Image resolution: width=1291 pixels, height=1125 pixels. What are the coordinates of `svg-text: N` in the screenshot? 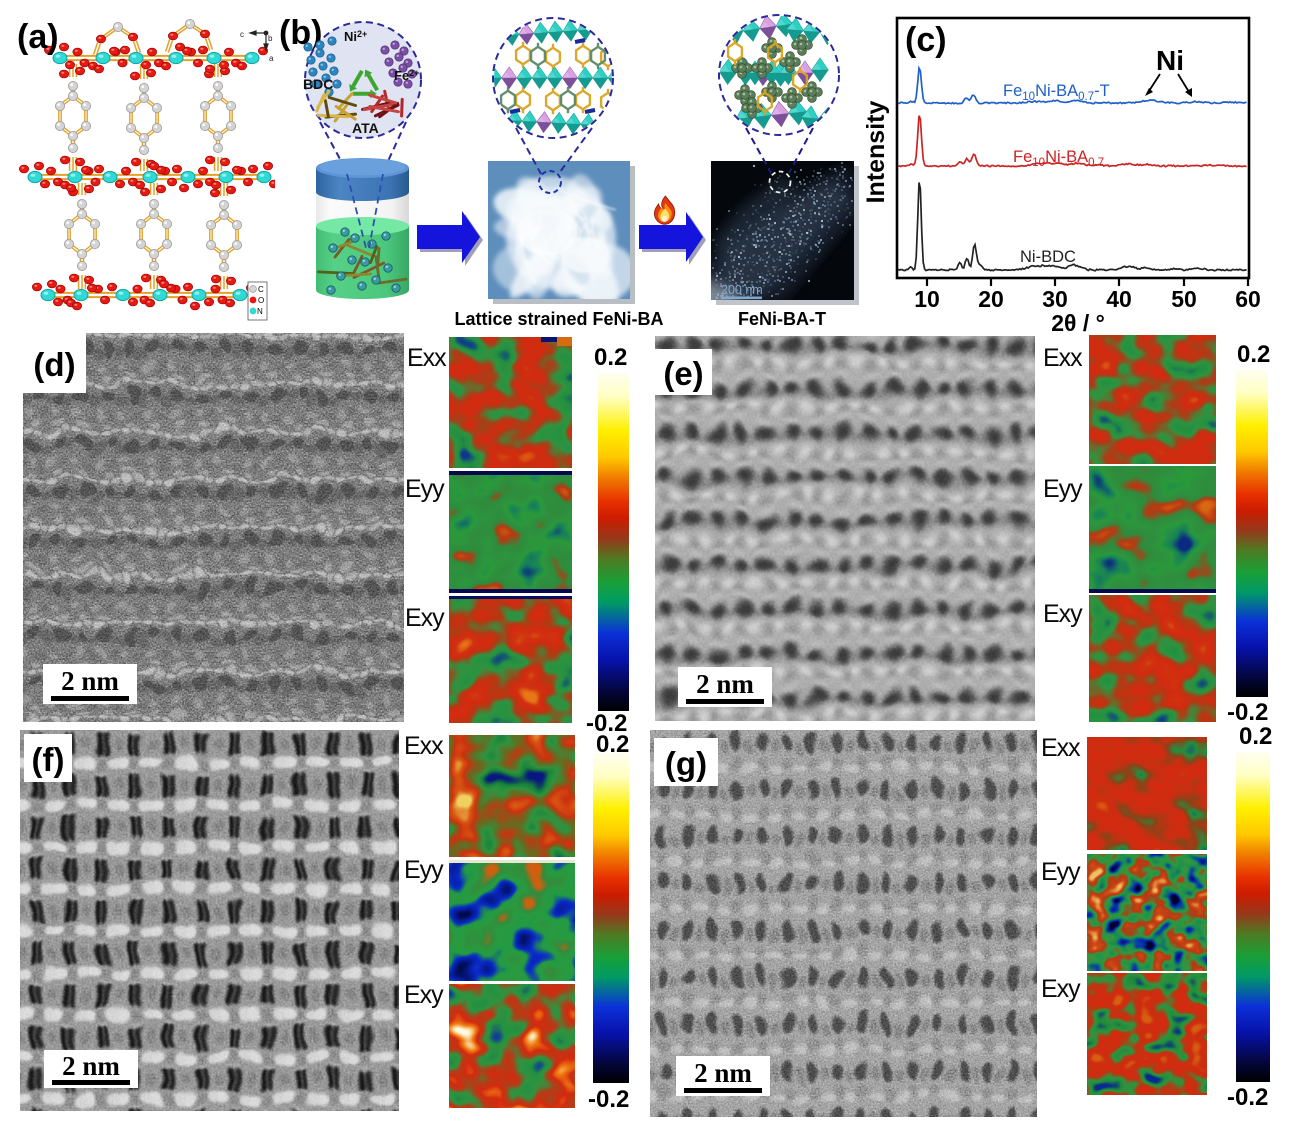 It's located at (260, 311).